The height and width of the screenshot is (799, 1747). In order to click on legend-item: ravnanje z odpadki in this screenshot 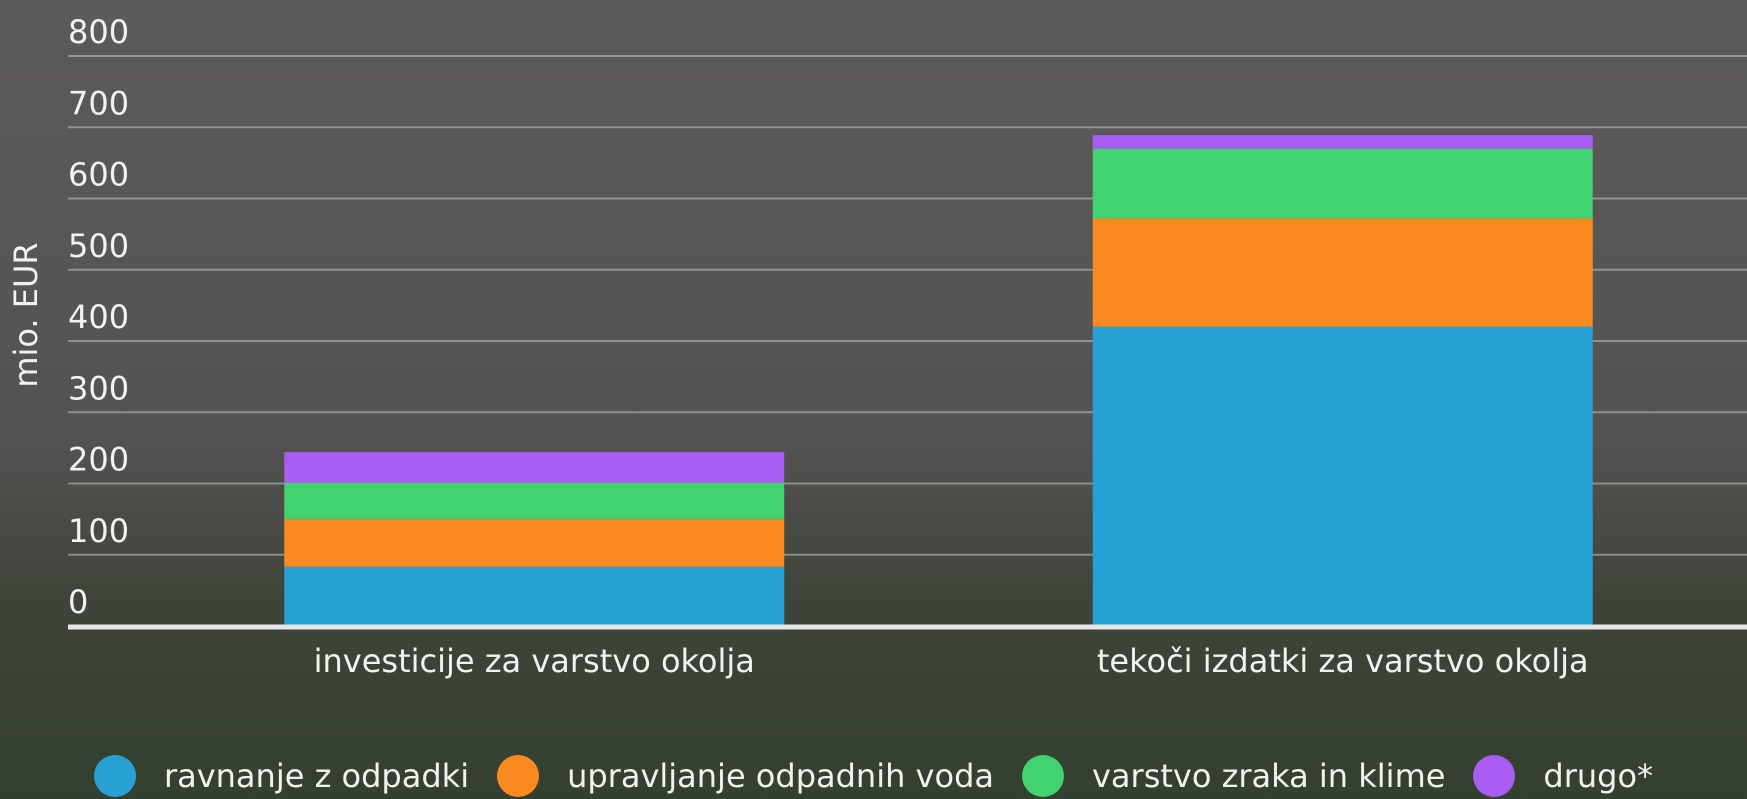, I will do `click(281, 776)`.